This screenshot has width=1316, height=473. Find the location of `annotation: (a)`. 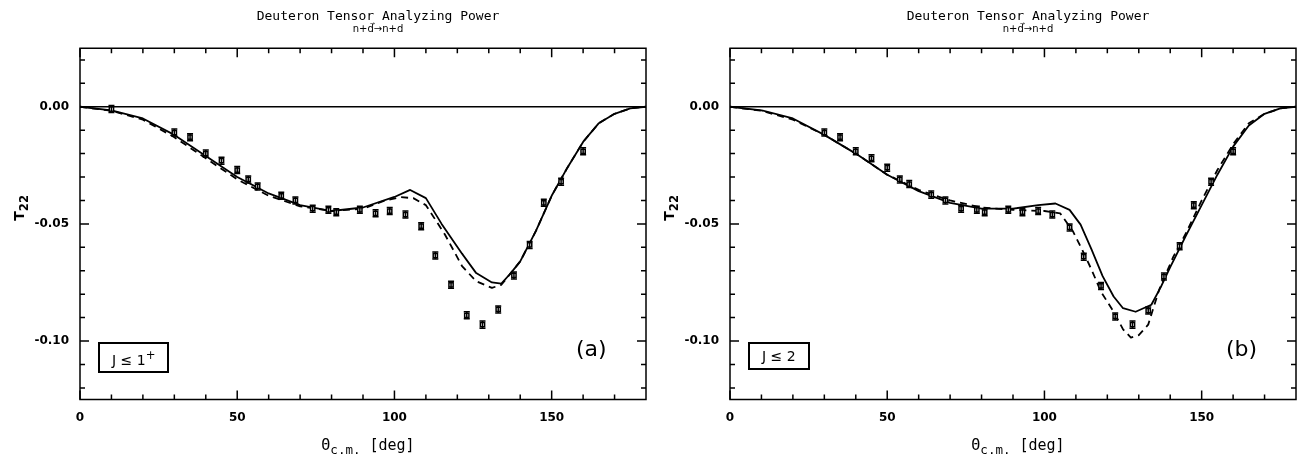

annotation: (a) is located at coordinates (591, 348).